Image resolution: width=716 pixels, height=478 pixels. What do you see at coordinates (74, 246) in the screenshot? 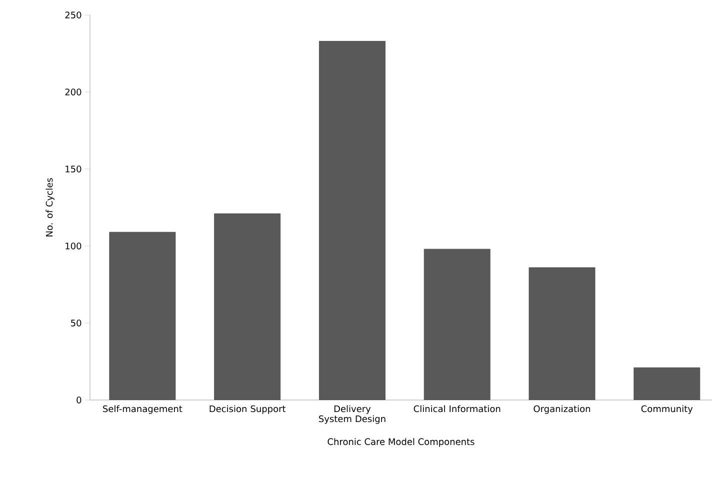
I see `y-tick-label: 100` at bounding box center [74, 246].